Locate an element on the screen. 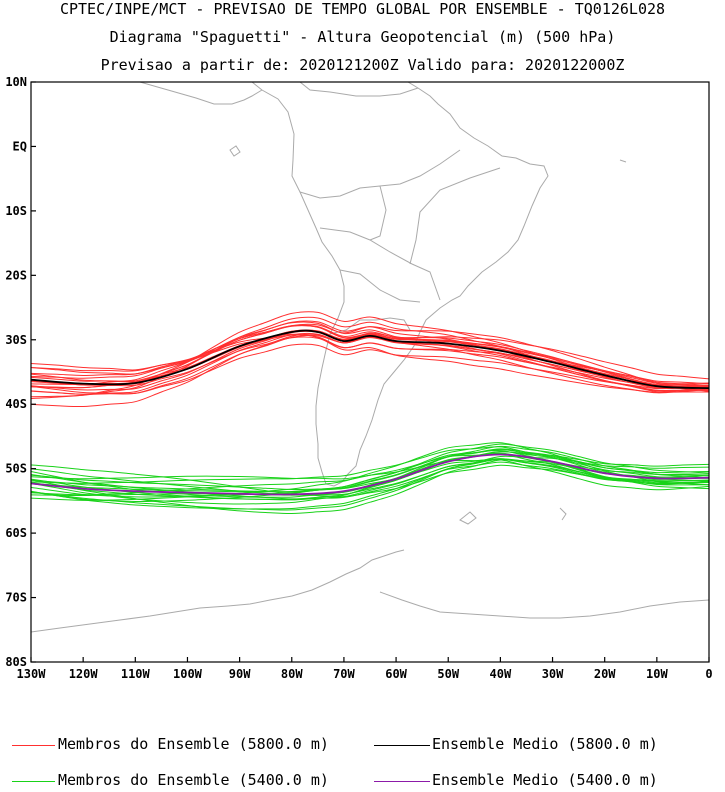 The image size is (725, 792). lon-tick-label: 120W is located at coordinates (84, 674).